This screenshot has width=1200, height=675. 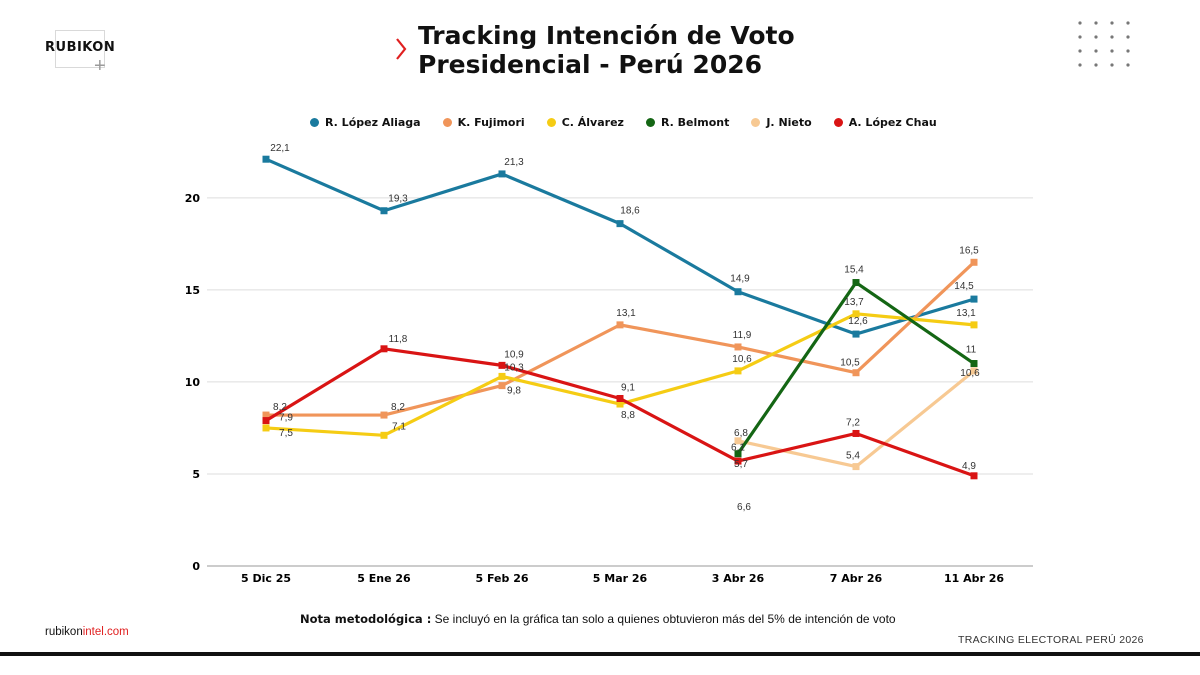 What do you see at coordinates (286, 433) in the screenshot?
I see `data-label: 7,5` at bounding box center [286, 433].